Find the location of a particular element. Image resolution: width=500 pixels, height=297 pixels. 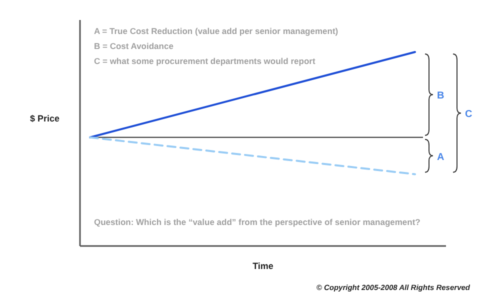

annotation: C = what some procurement departments would report is located at coordinates (205, 61).